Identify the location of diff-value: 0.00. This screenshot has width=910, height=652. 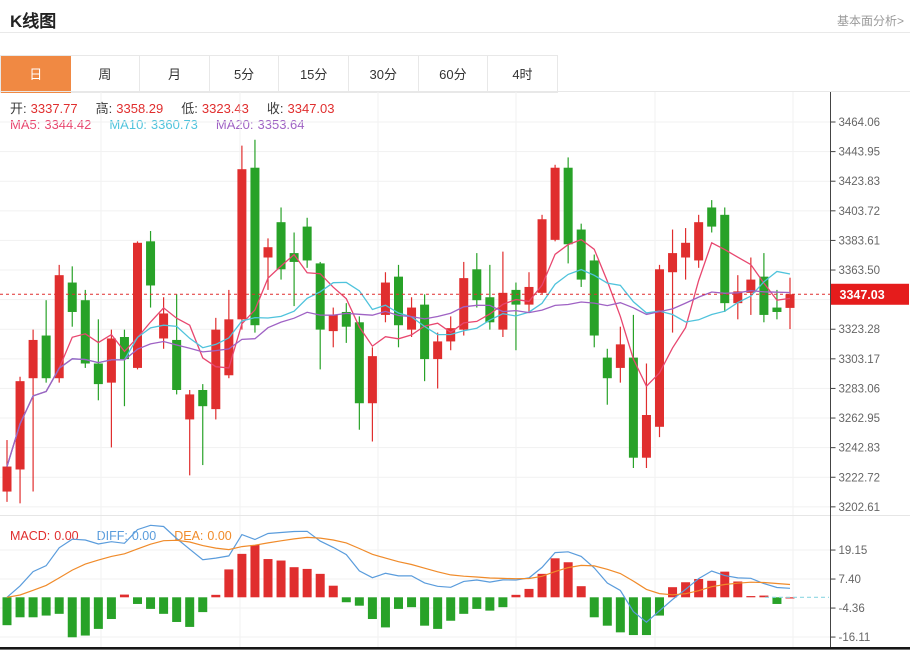
(144, 536).